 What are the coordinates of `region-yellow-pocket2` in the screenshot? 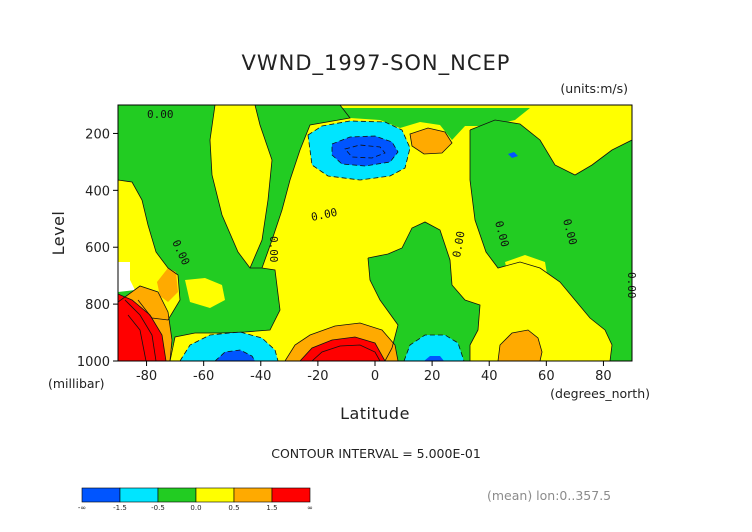 It's located at (205, 293).